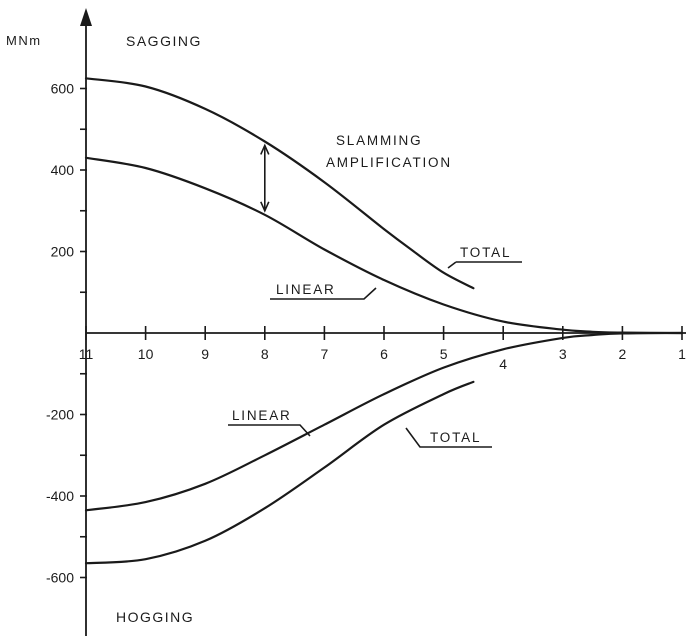 This screenshot has width=686, height=638. What do you see at coordinates (205, 354) in the screenshot?
I see `x-tick-label: 9` at bounding box center [205, 354].